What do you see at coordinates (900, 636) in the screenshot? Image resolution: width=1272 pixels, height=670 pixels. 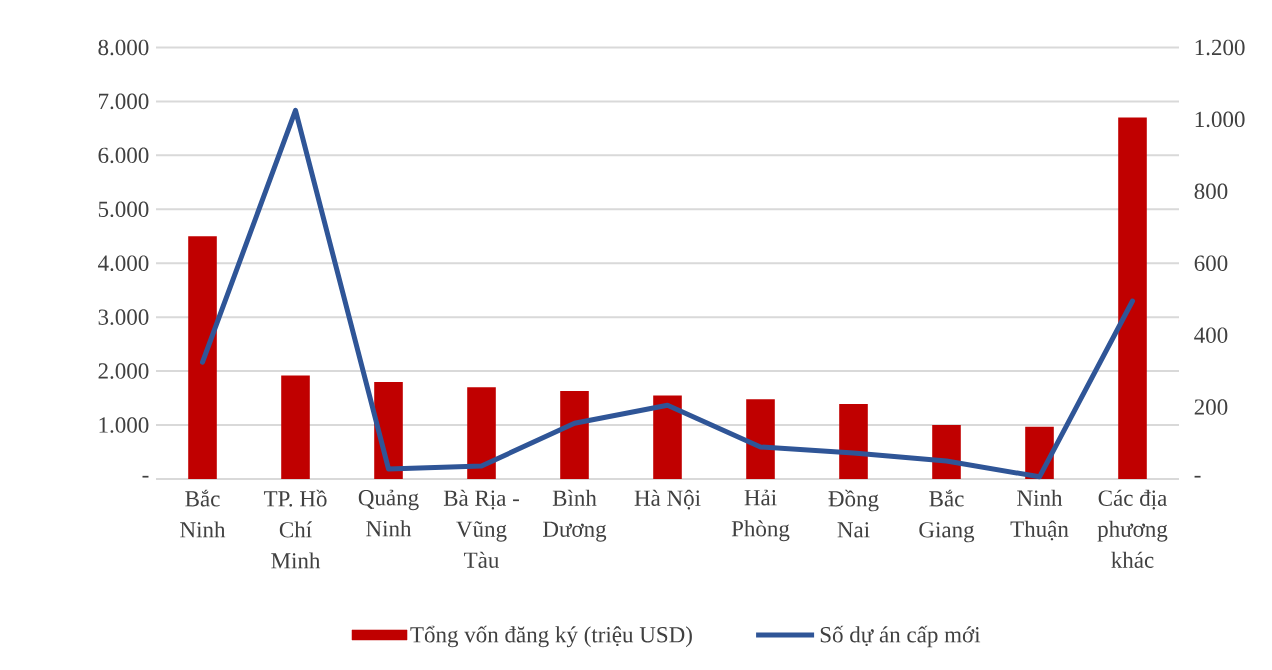 I see `legend-label: Số dự án cấp mới` at bounding box center [900, 636].